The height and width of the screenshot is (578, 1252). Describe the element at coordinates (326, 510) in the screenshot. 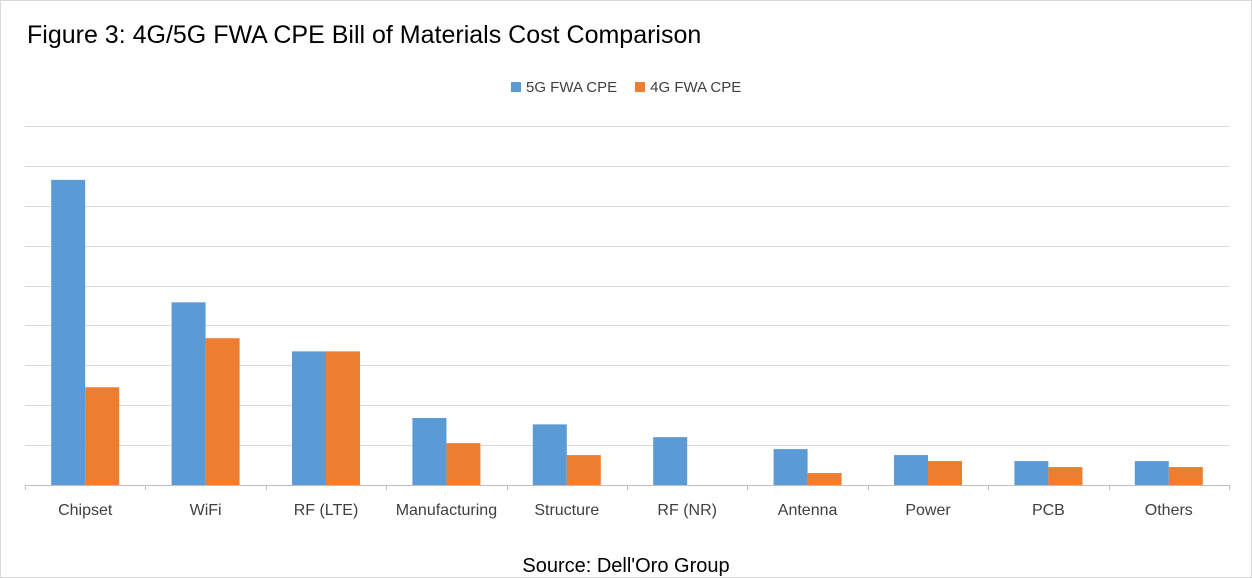

I see `x-tick-label: RF (LTE)` at that location.